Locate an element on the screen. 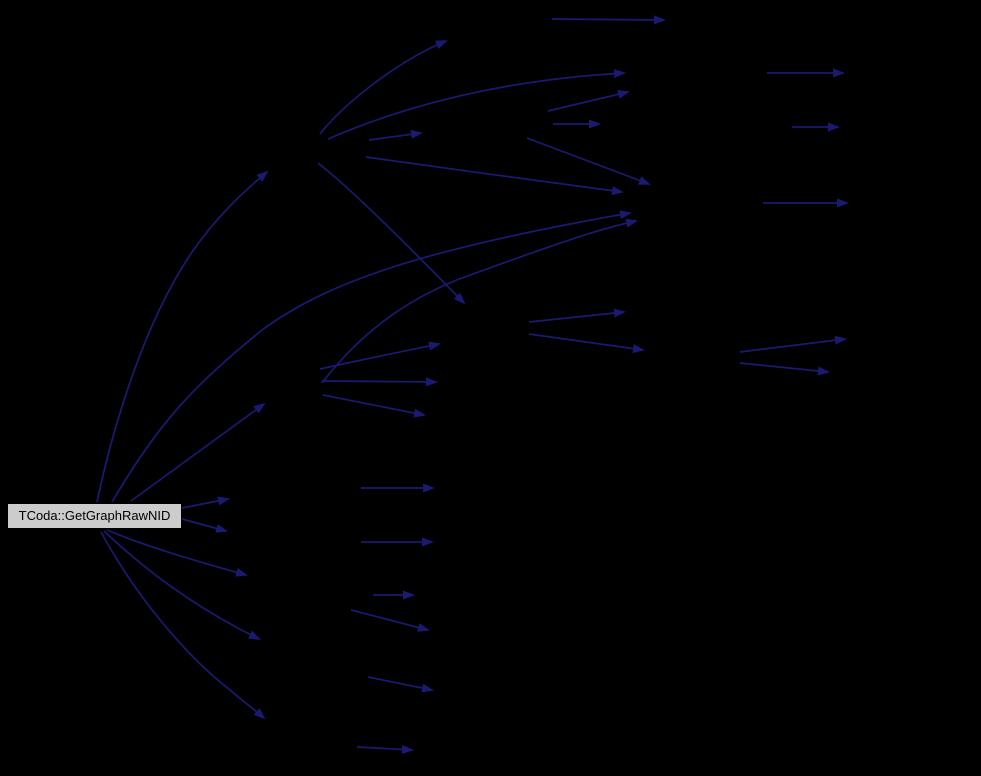 Image resolution: width=981 pixels, height=776 pixels. edge-b4-to-right is located at coordinates (400, 684).